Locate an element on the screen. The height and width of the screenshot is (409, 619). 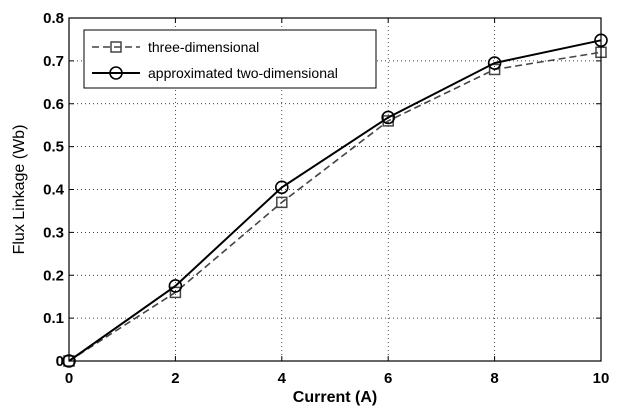
legend-label: three-dimensional is located at coordinates (203, 47).